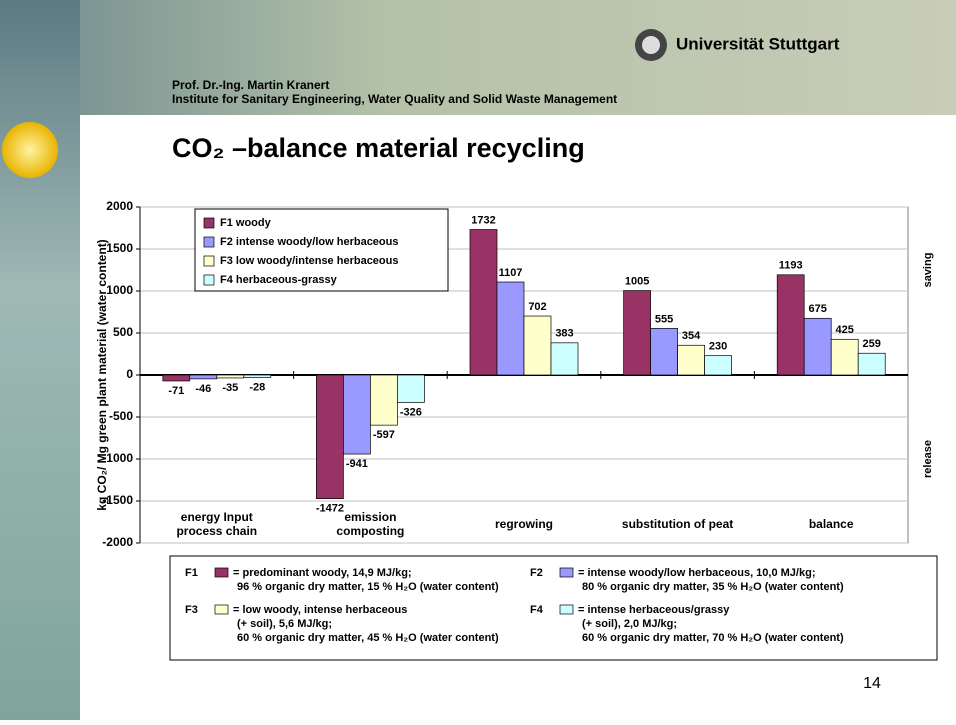 The image size is (956, 725). I want to click on value-label: 230, so click(718, 347).